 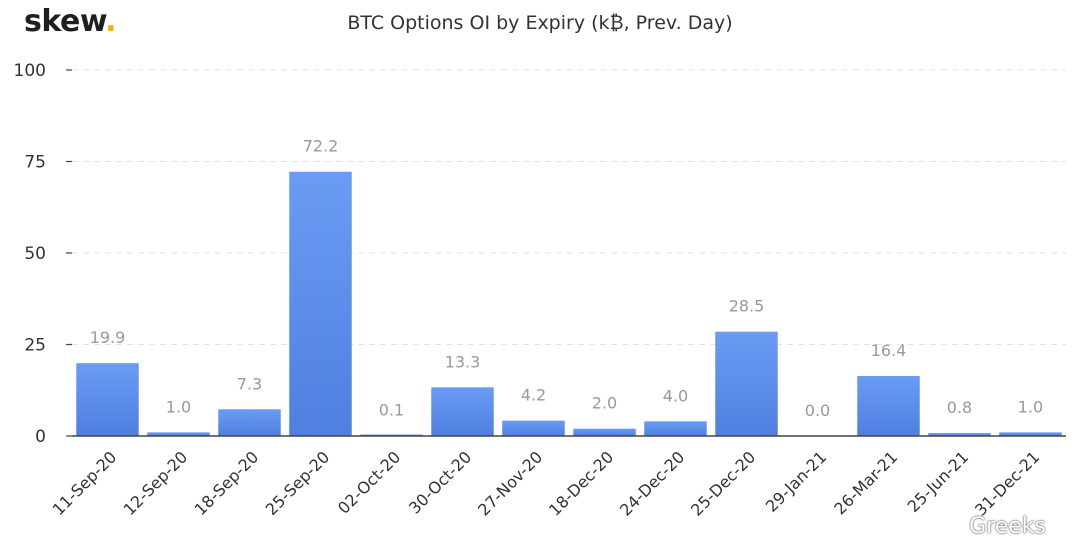 What do you see at coordinates (35, 254) in the screenshot?
I see `y-tick-label: 50` at bounding box center [35, 254].